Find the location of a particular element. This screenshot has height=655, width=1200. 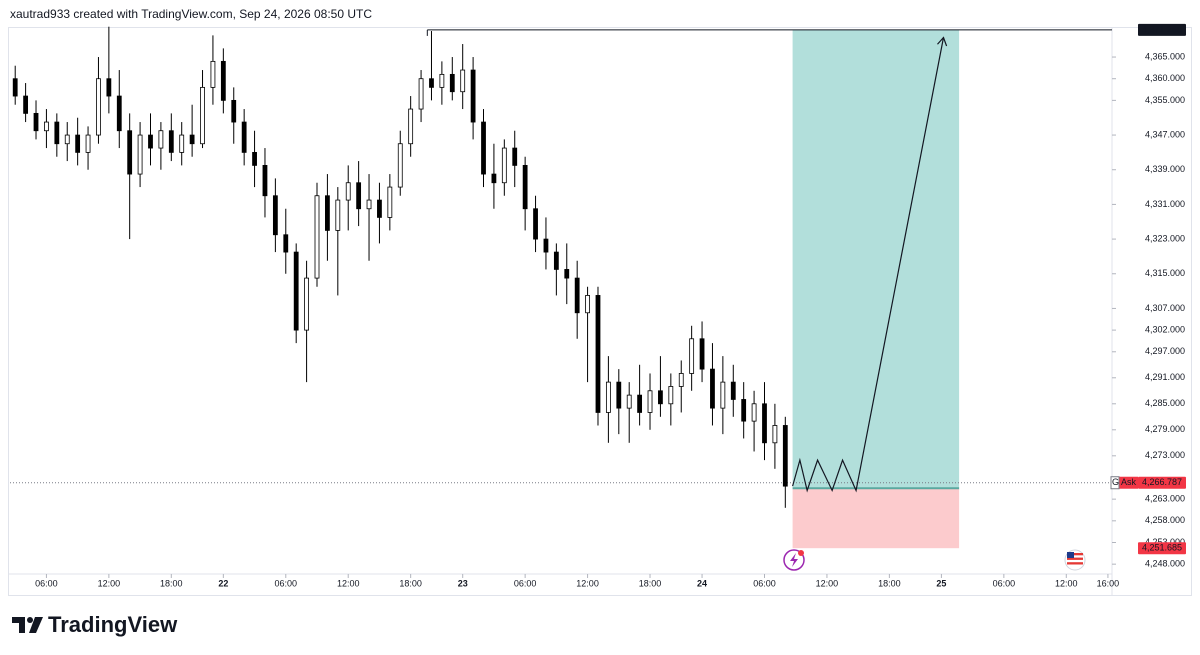

brand-name: TradingView is located at coordinates (113, 624).